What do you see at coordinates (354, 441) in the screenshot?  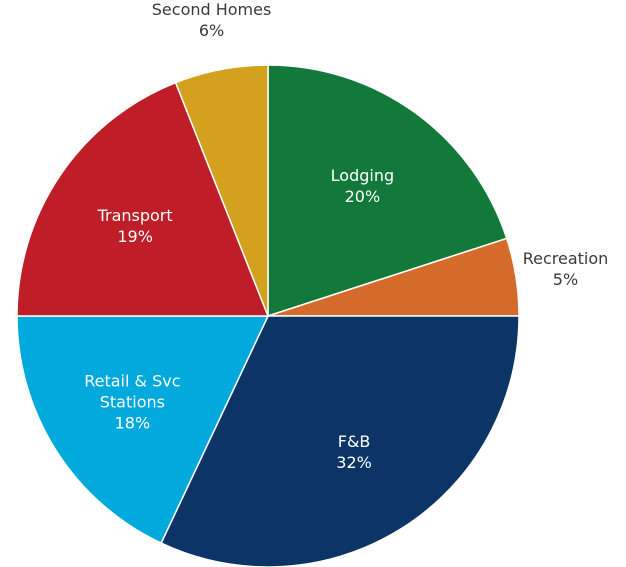 I see `category-label: F&B` at bounding box center [354, 441].